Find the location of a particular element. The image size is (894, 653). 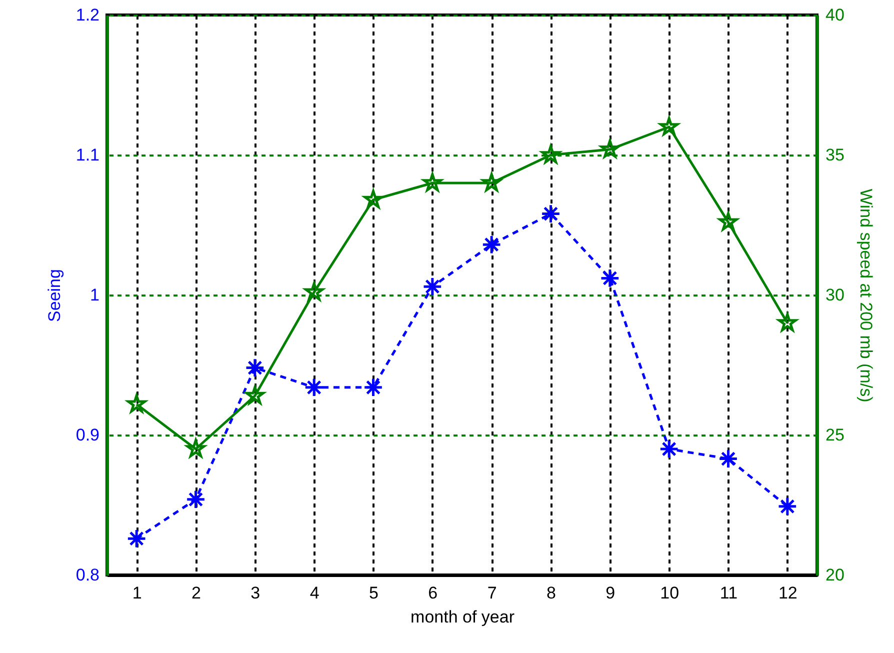

y-tick-label: 0.9 is located at coordinates (88, 435).